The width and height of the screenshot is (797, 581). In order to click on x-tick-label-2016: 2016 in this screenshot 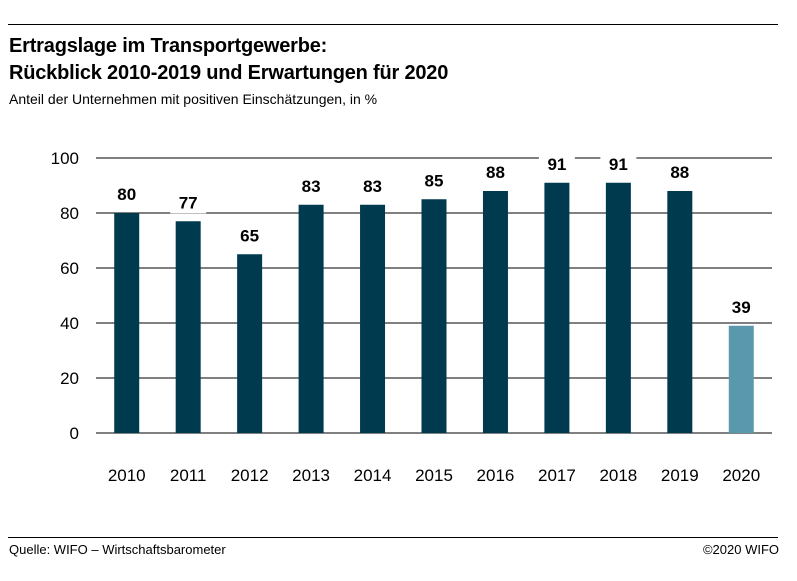, I will do `click(496, 475)`.